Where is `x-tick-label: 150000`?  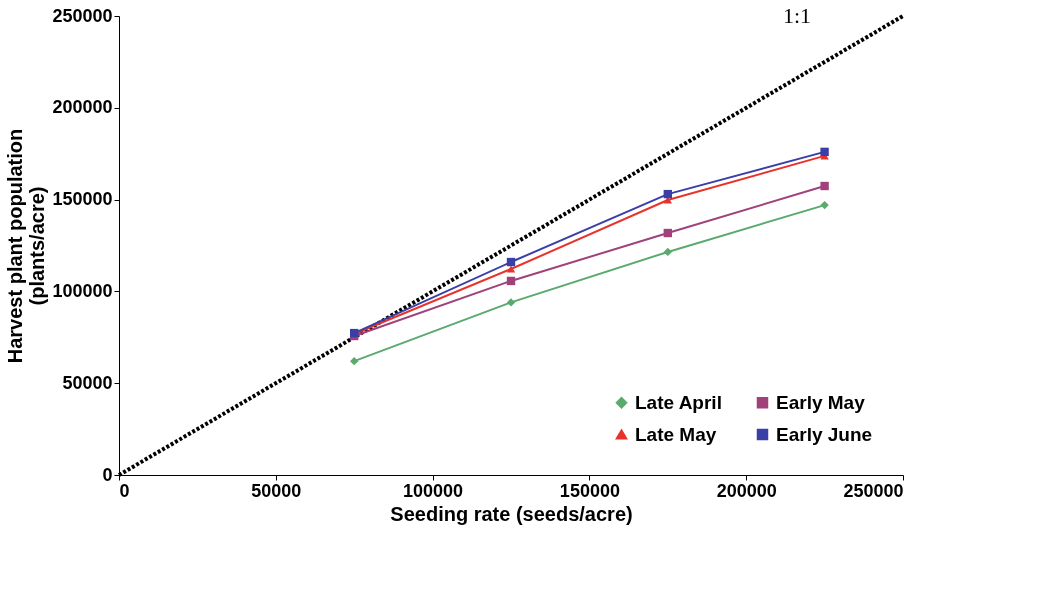
x-tick-label: 150000 is located at coordinates (589, 490).